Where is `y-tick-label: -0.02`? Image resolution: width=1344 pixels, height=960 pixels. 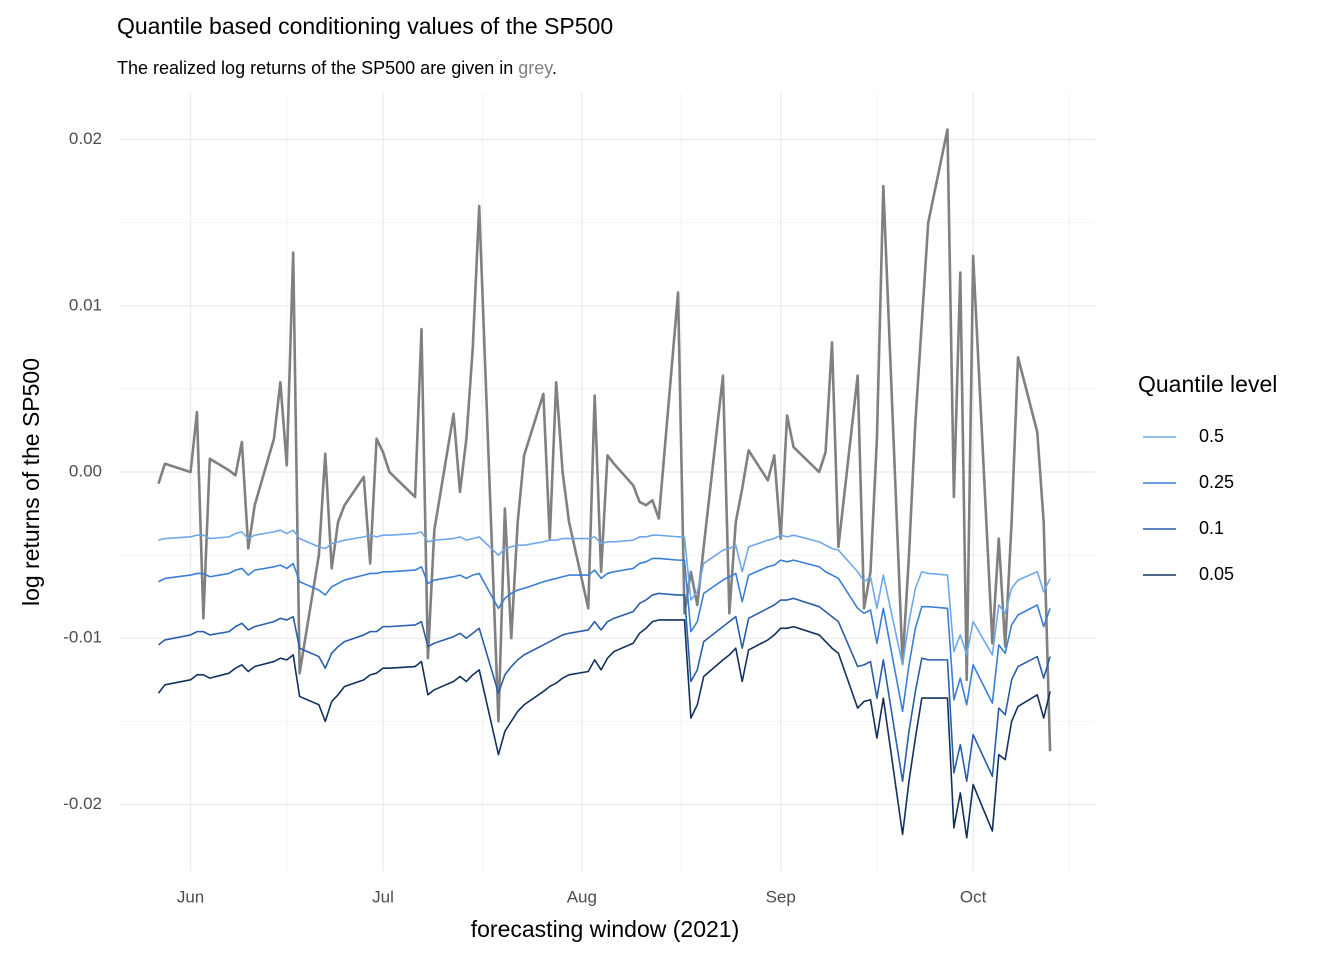 y-tick-label: -0.02 is located at coordinates (82, 803).